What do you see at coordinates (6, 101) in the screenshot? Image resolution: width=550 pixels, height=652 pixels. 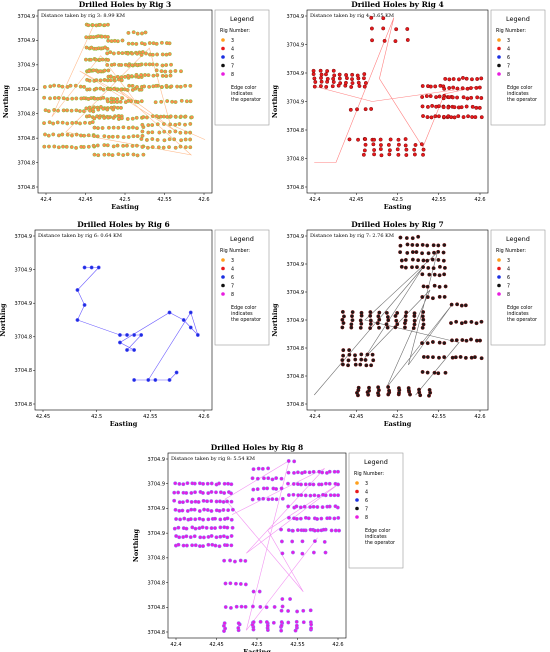 I see `y-axis-label: Northing` at bounding box center [6, 101].